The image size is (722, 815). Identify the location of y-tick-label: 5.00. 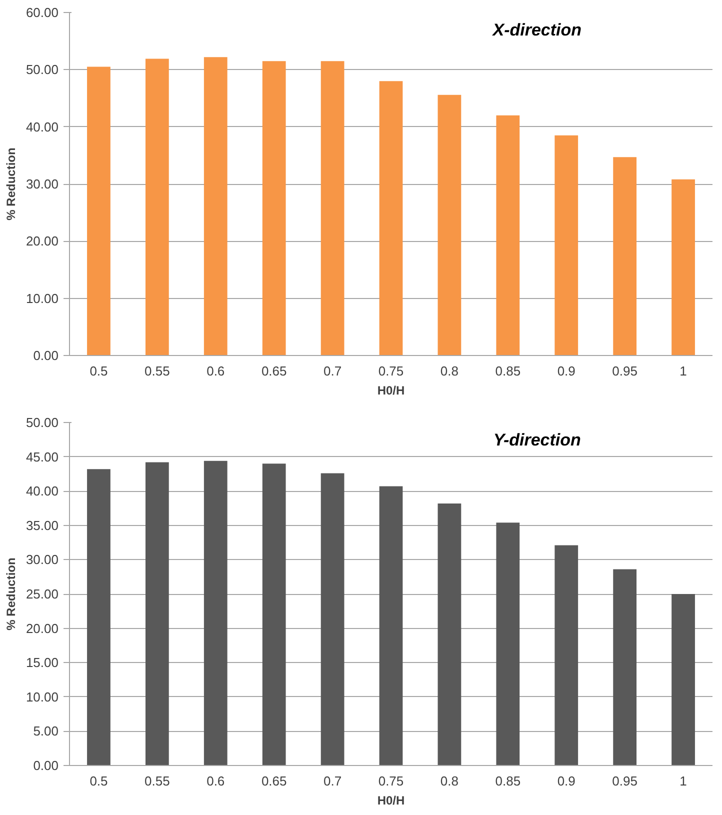
(46, 731).